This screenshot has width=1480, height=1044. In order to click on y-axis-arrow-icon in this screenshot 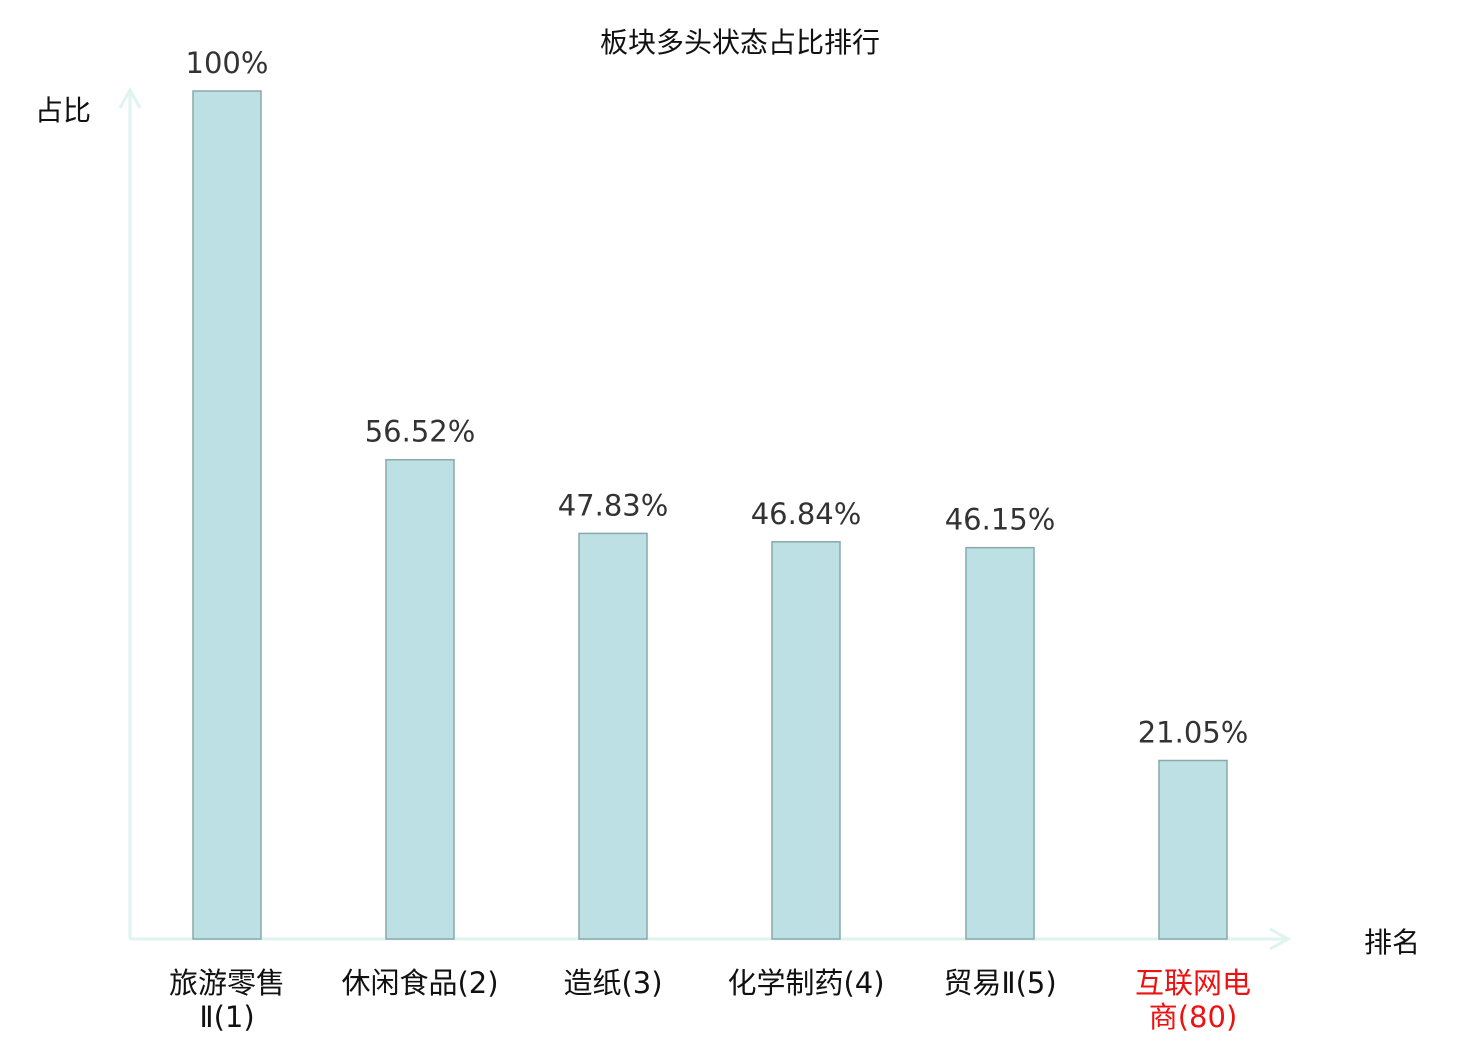, I will do `click(130, 97)`.